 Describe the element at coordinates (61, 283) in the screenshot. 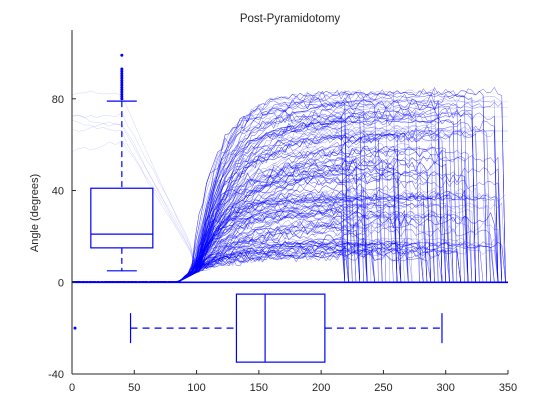

I see `y-tick-label: 0` at that location.